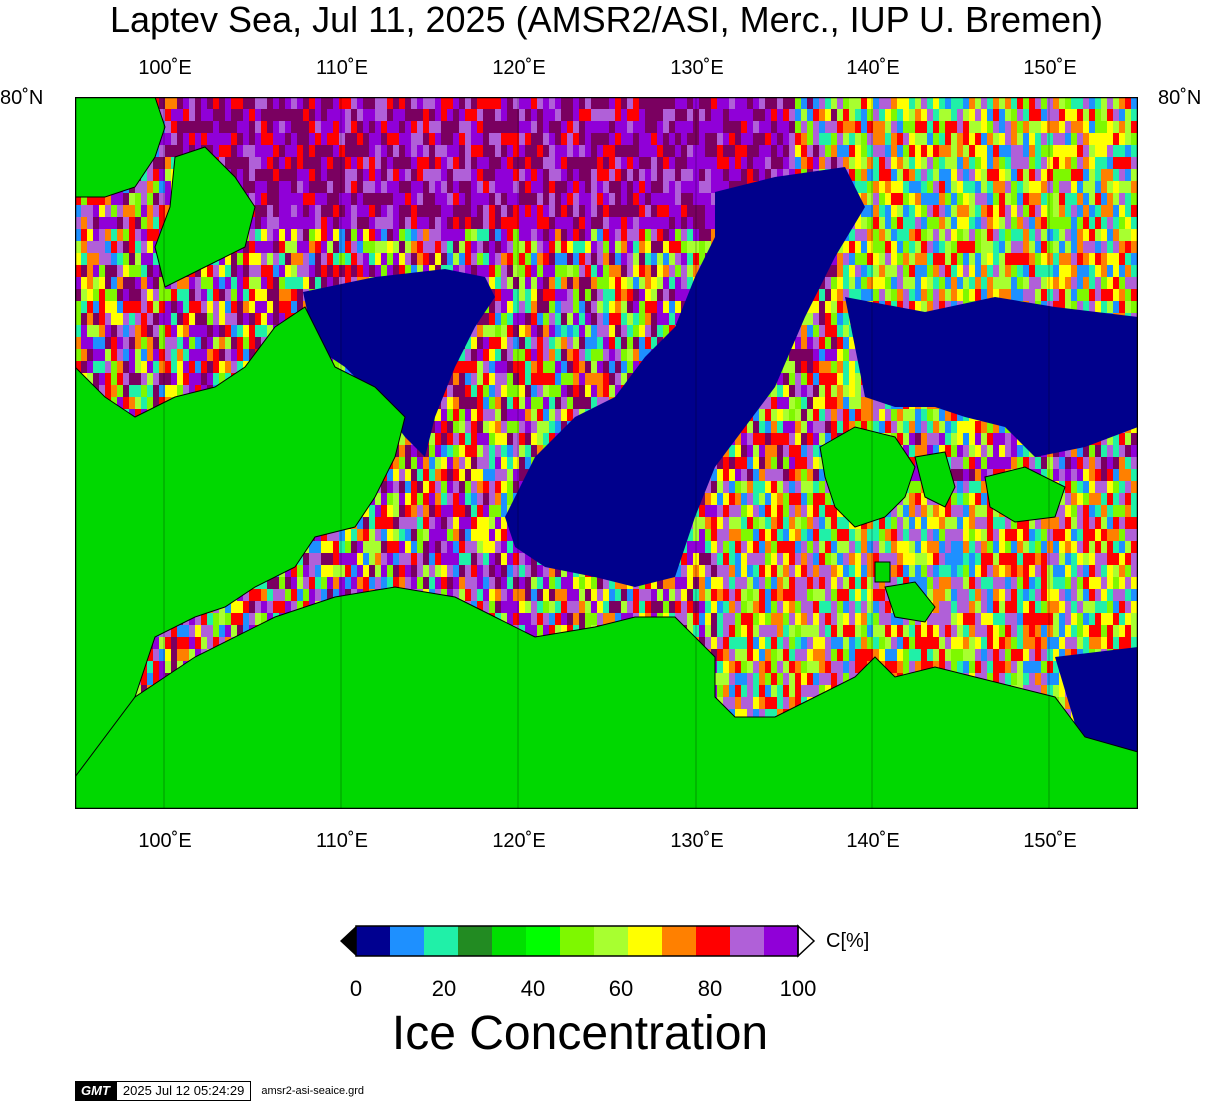  What do you see at coordinates (873, 841) in the screenshot?
I see `lon-label-bottom: 140˚E` at bounding box center [873, 841].